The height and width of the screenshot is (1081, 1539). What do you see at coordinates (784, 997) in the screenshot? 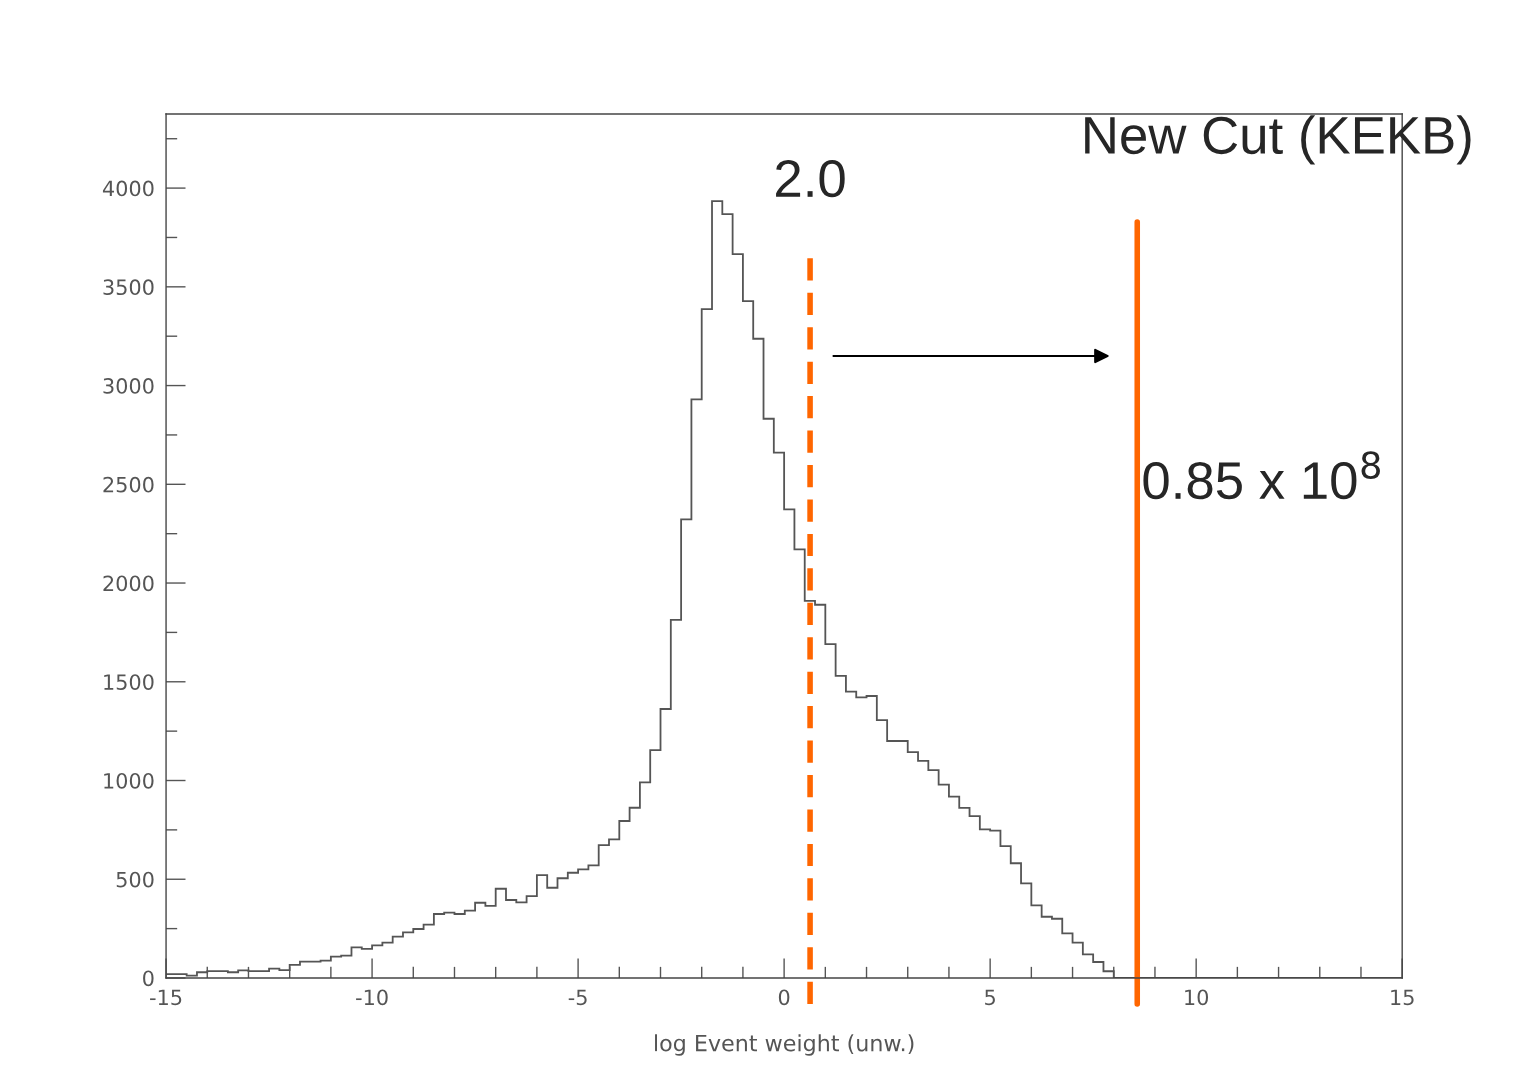
I see `x-tick-label: 0` at bounding box center [784, 997].